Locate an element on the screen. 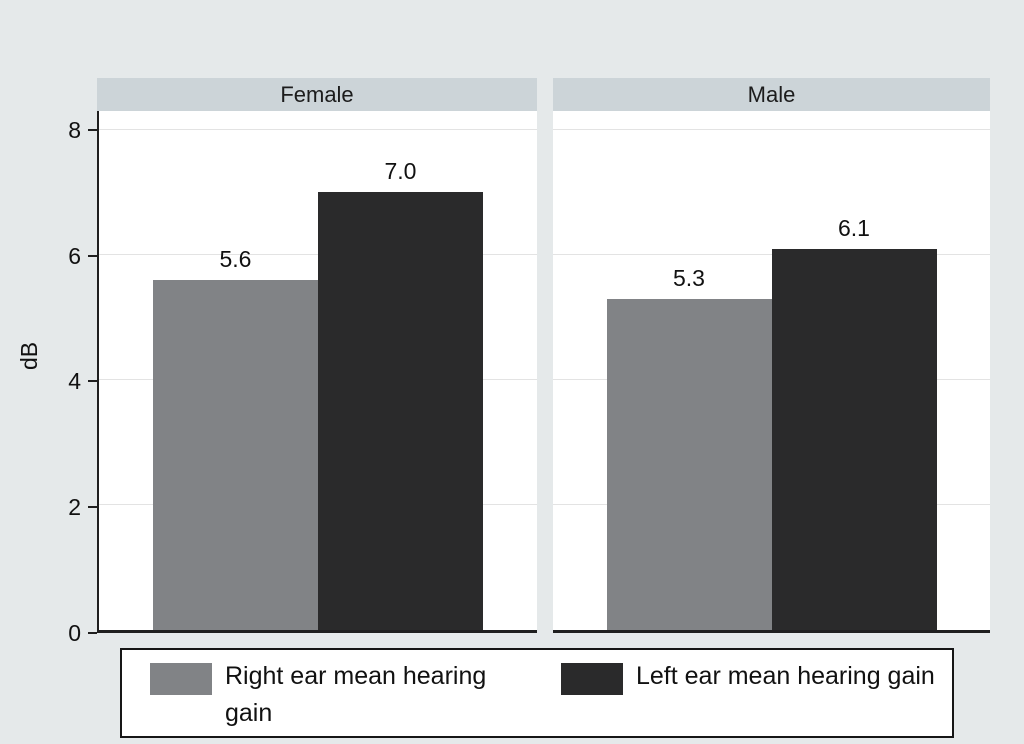  y-axis: 0 2 4 6 8 is located at coordinates (48, 378).